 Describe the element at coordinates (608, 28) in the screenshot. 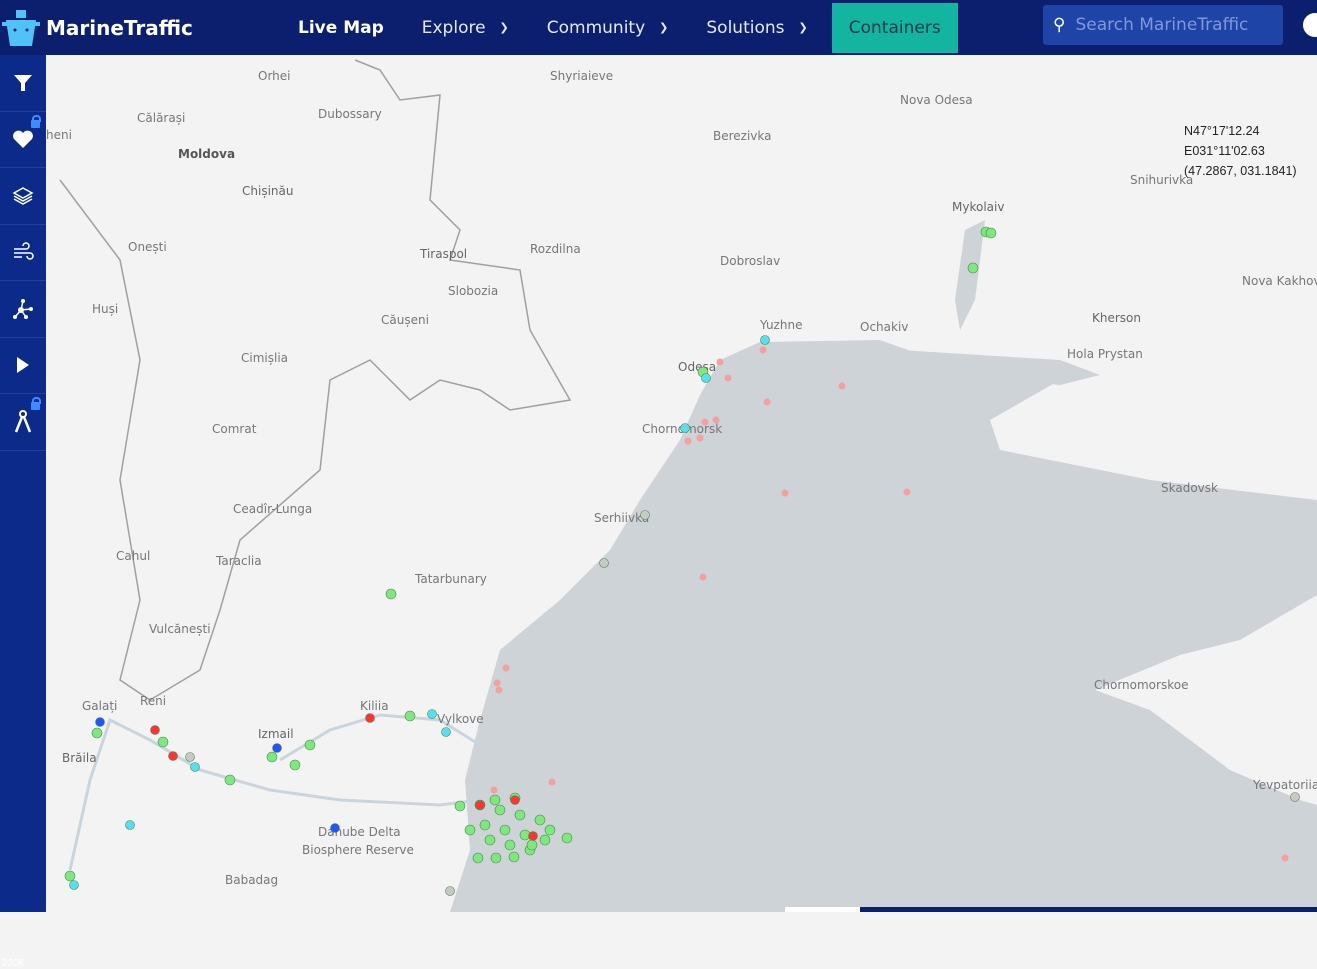

I see `nav-community: Community ❯` at that location.